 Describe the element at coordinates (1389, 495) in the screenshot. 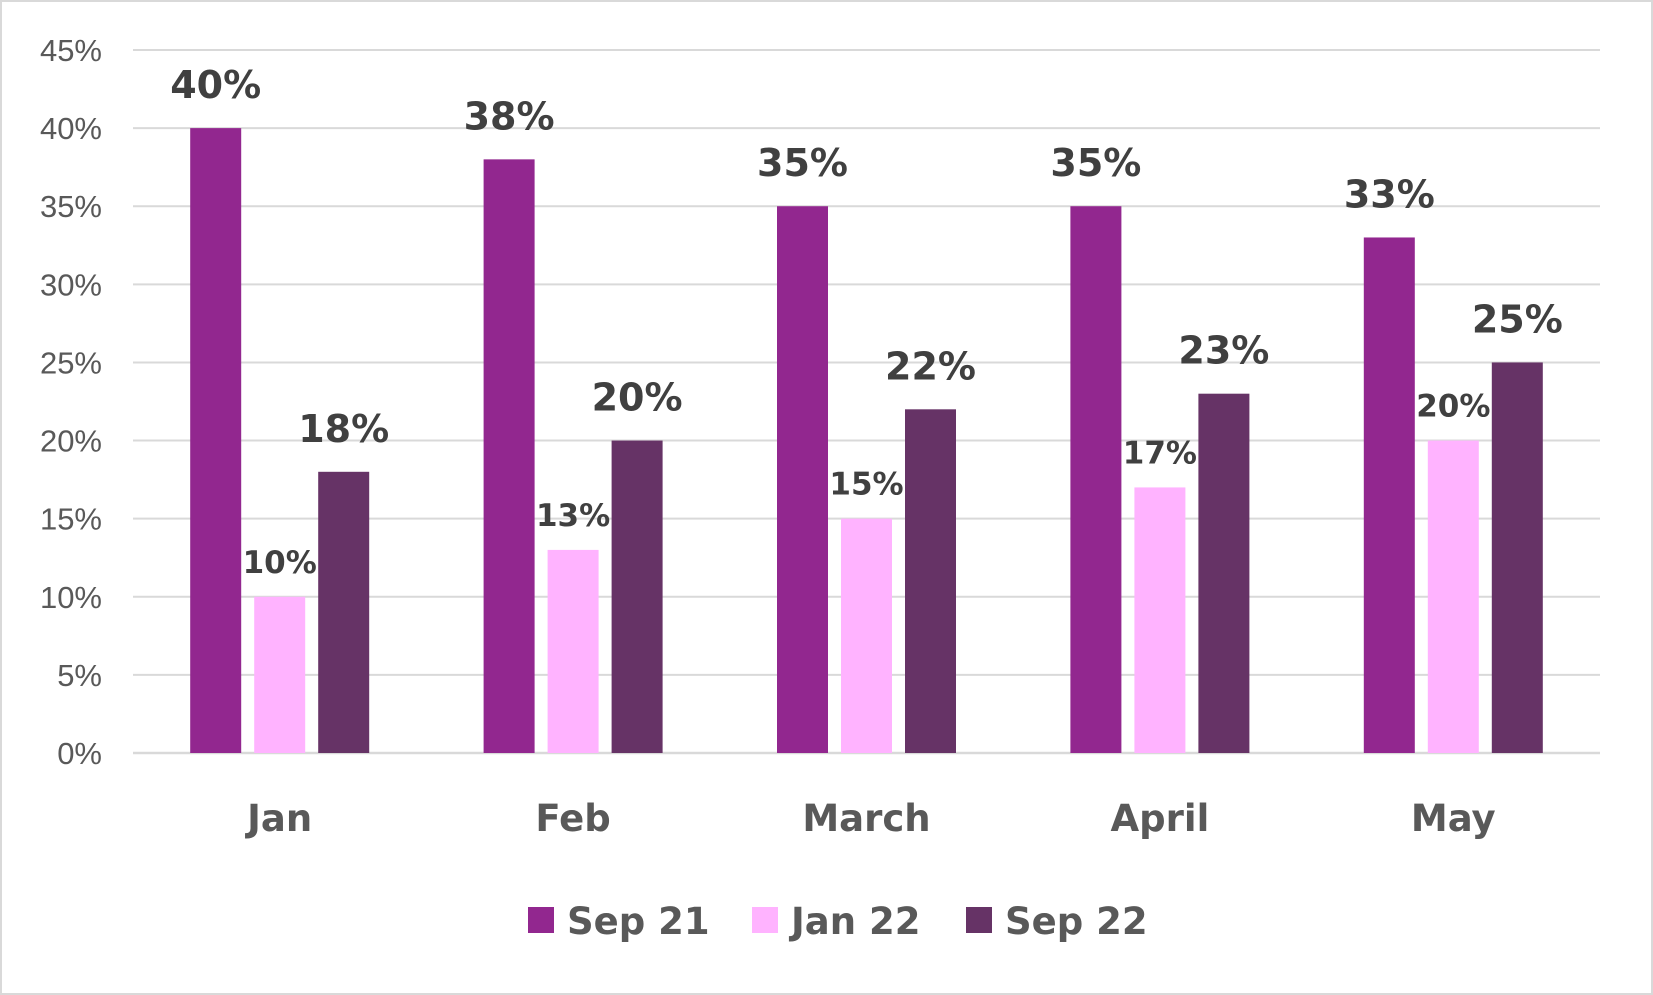

I see `bar-sep-21-may` at that location.